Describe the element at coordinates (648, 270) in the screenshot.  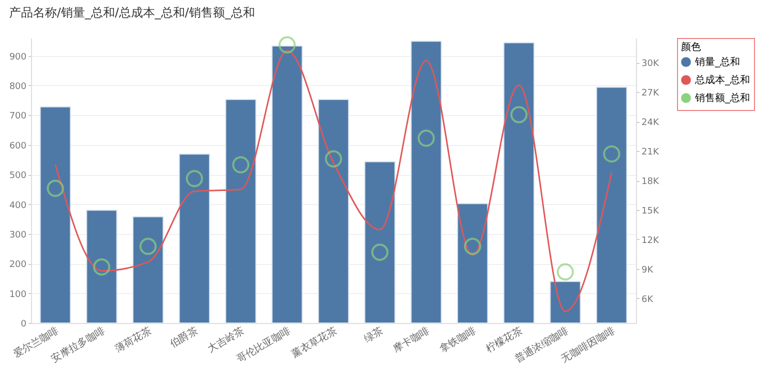
I see `y2-tick-label: 9K` at that location.